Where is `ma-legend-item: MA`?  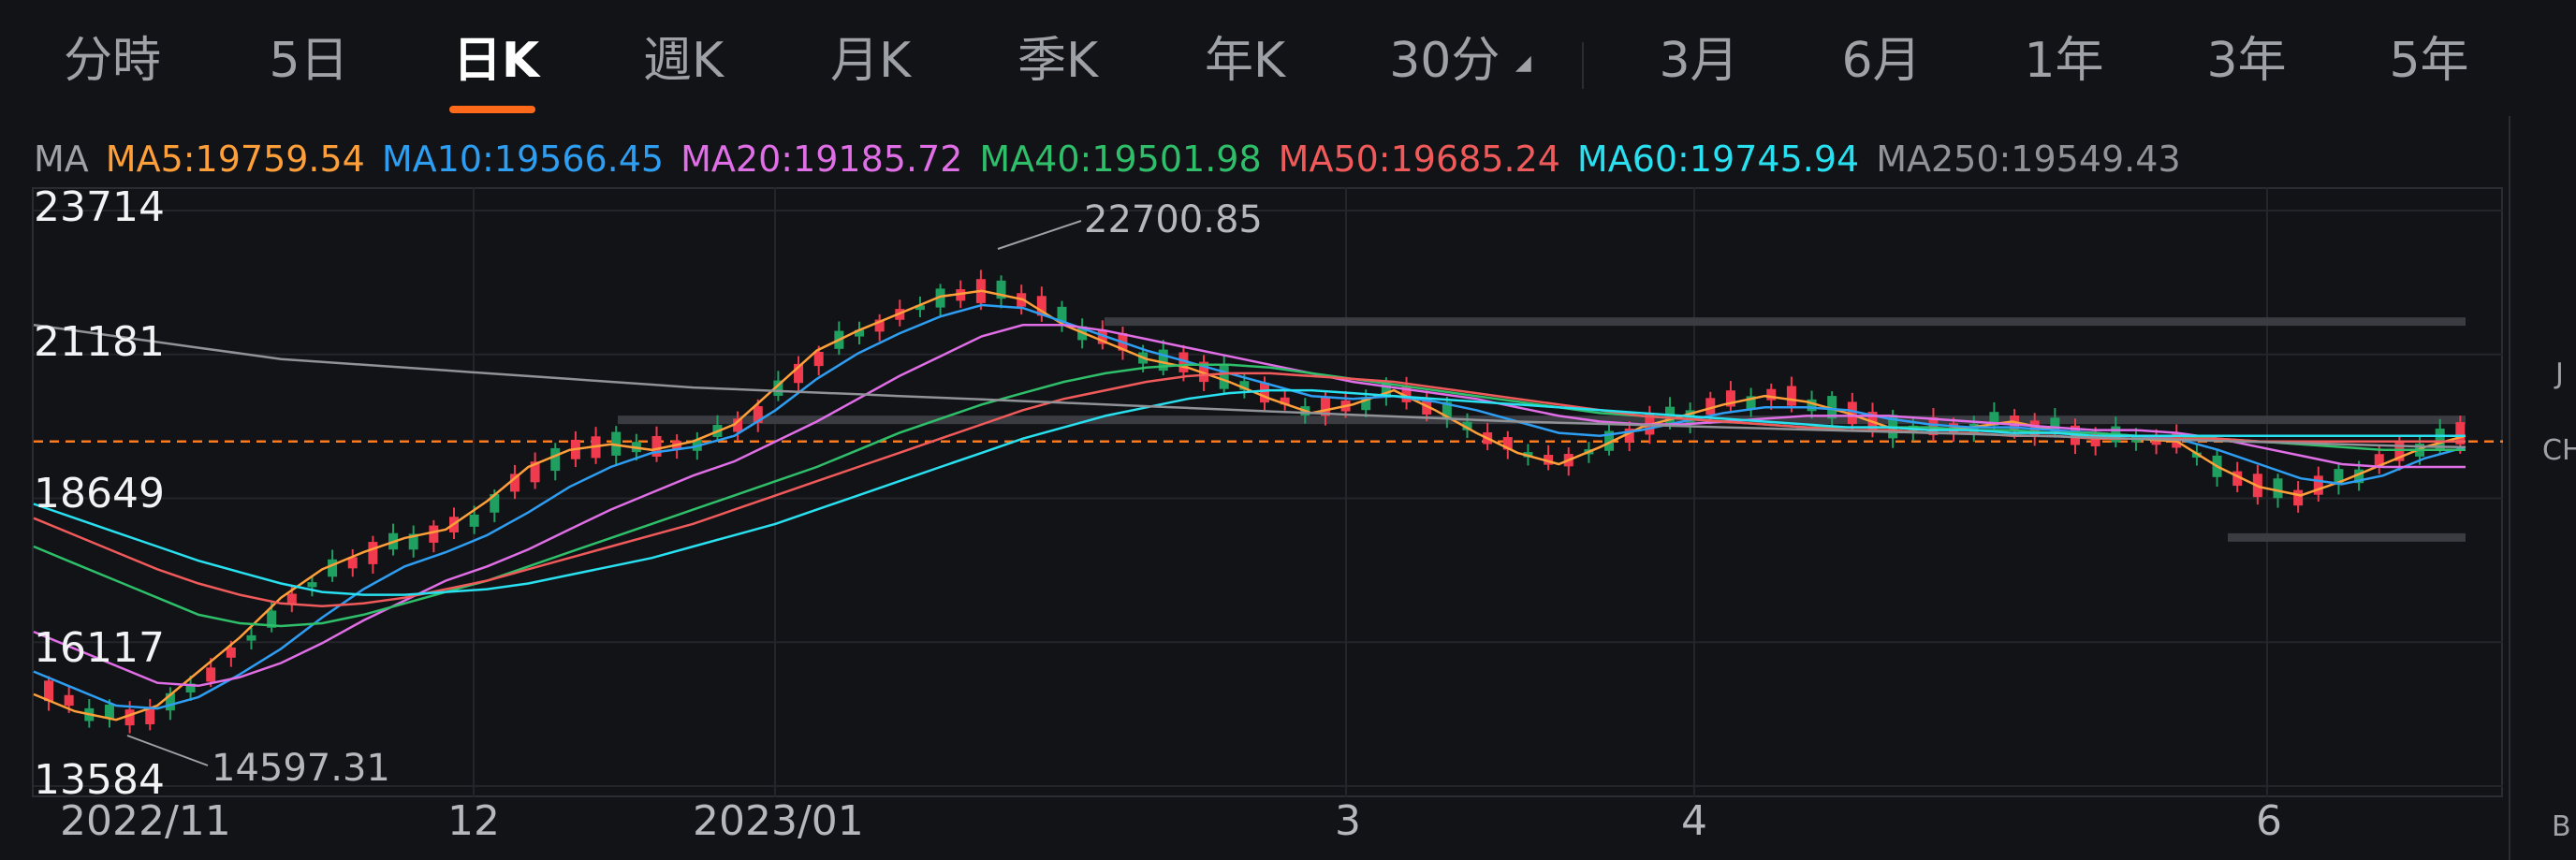 ma-legend-item: MA is located at coordinates (62, 159).